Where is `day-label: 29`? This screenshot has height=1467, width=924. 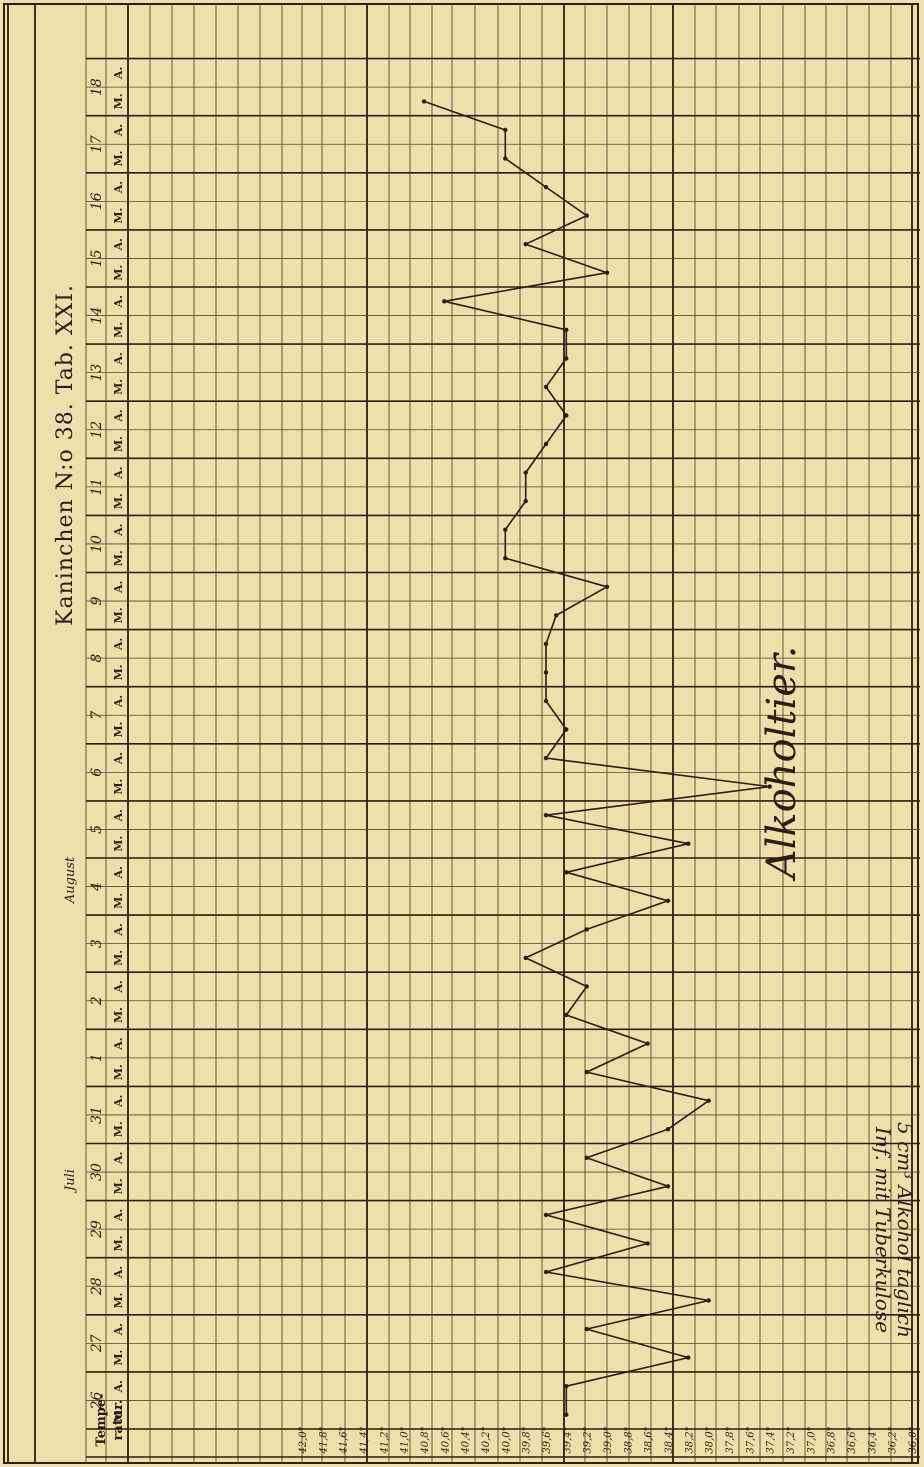 day-label: 29 is located at coordinates (97, 1229).